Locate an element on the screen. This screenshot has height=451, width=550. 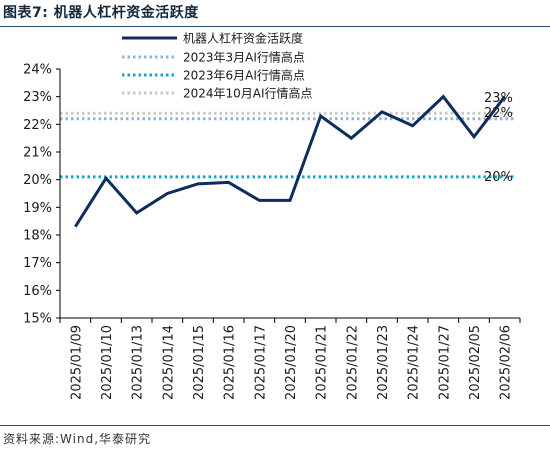
legend-label-3: 2024年10月AI行情高点 is located at coordinates (248, 93).